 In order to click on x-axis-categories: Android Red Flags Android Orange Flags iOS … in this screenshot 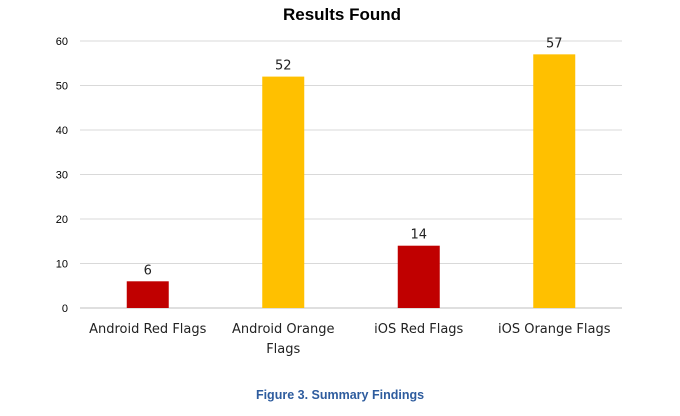, I will do `click(350, 339)`.